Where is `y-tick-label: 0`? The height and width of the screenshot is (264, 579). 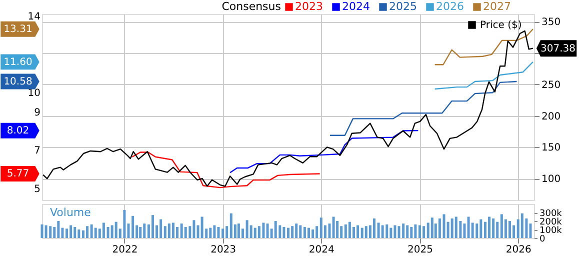 y-tick-label: 0 is located at coordinates (543, 239).